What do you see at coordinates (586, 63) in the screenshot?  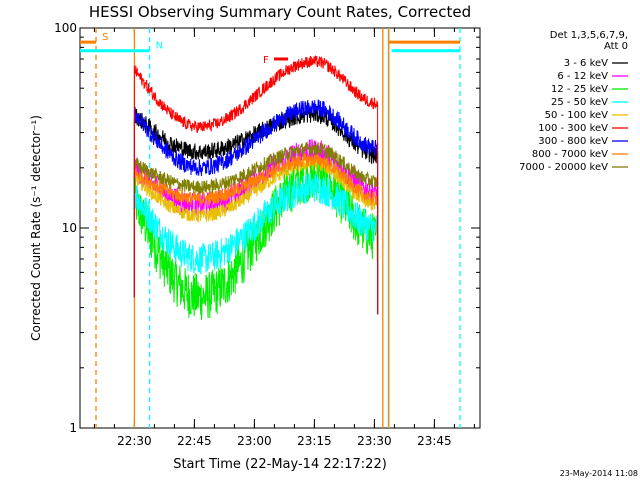 I see `legend-label: 3 - 6 keV` at bounding box center [586, 63].